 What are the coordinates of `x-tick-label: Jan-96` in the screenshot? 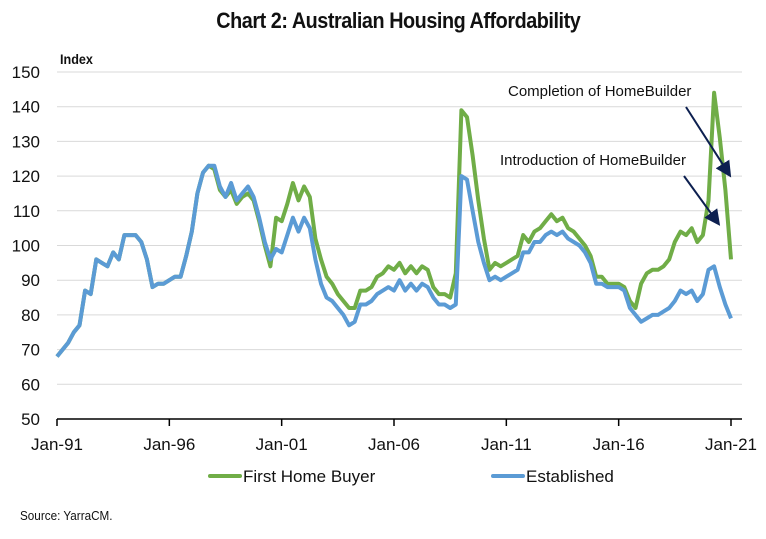 It's located at (169, 444).